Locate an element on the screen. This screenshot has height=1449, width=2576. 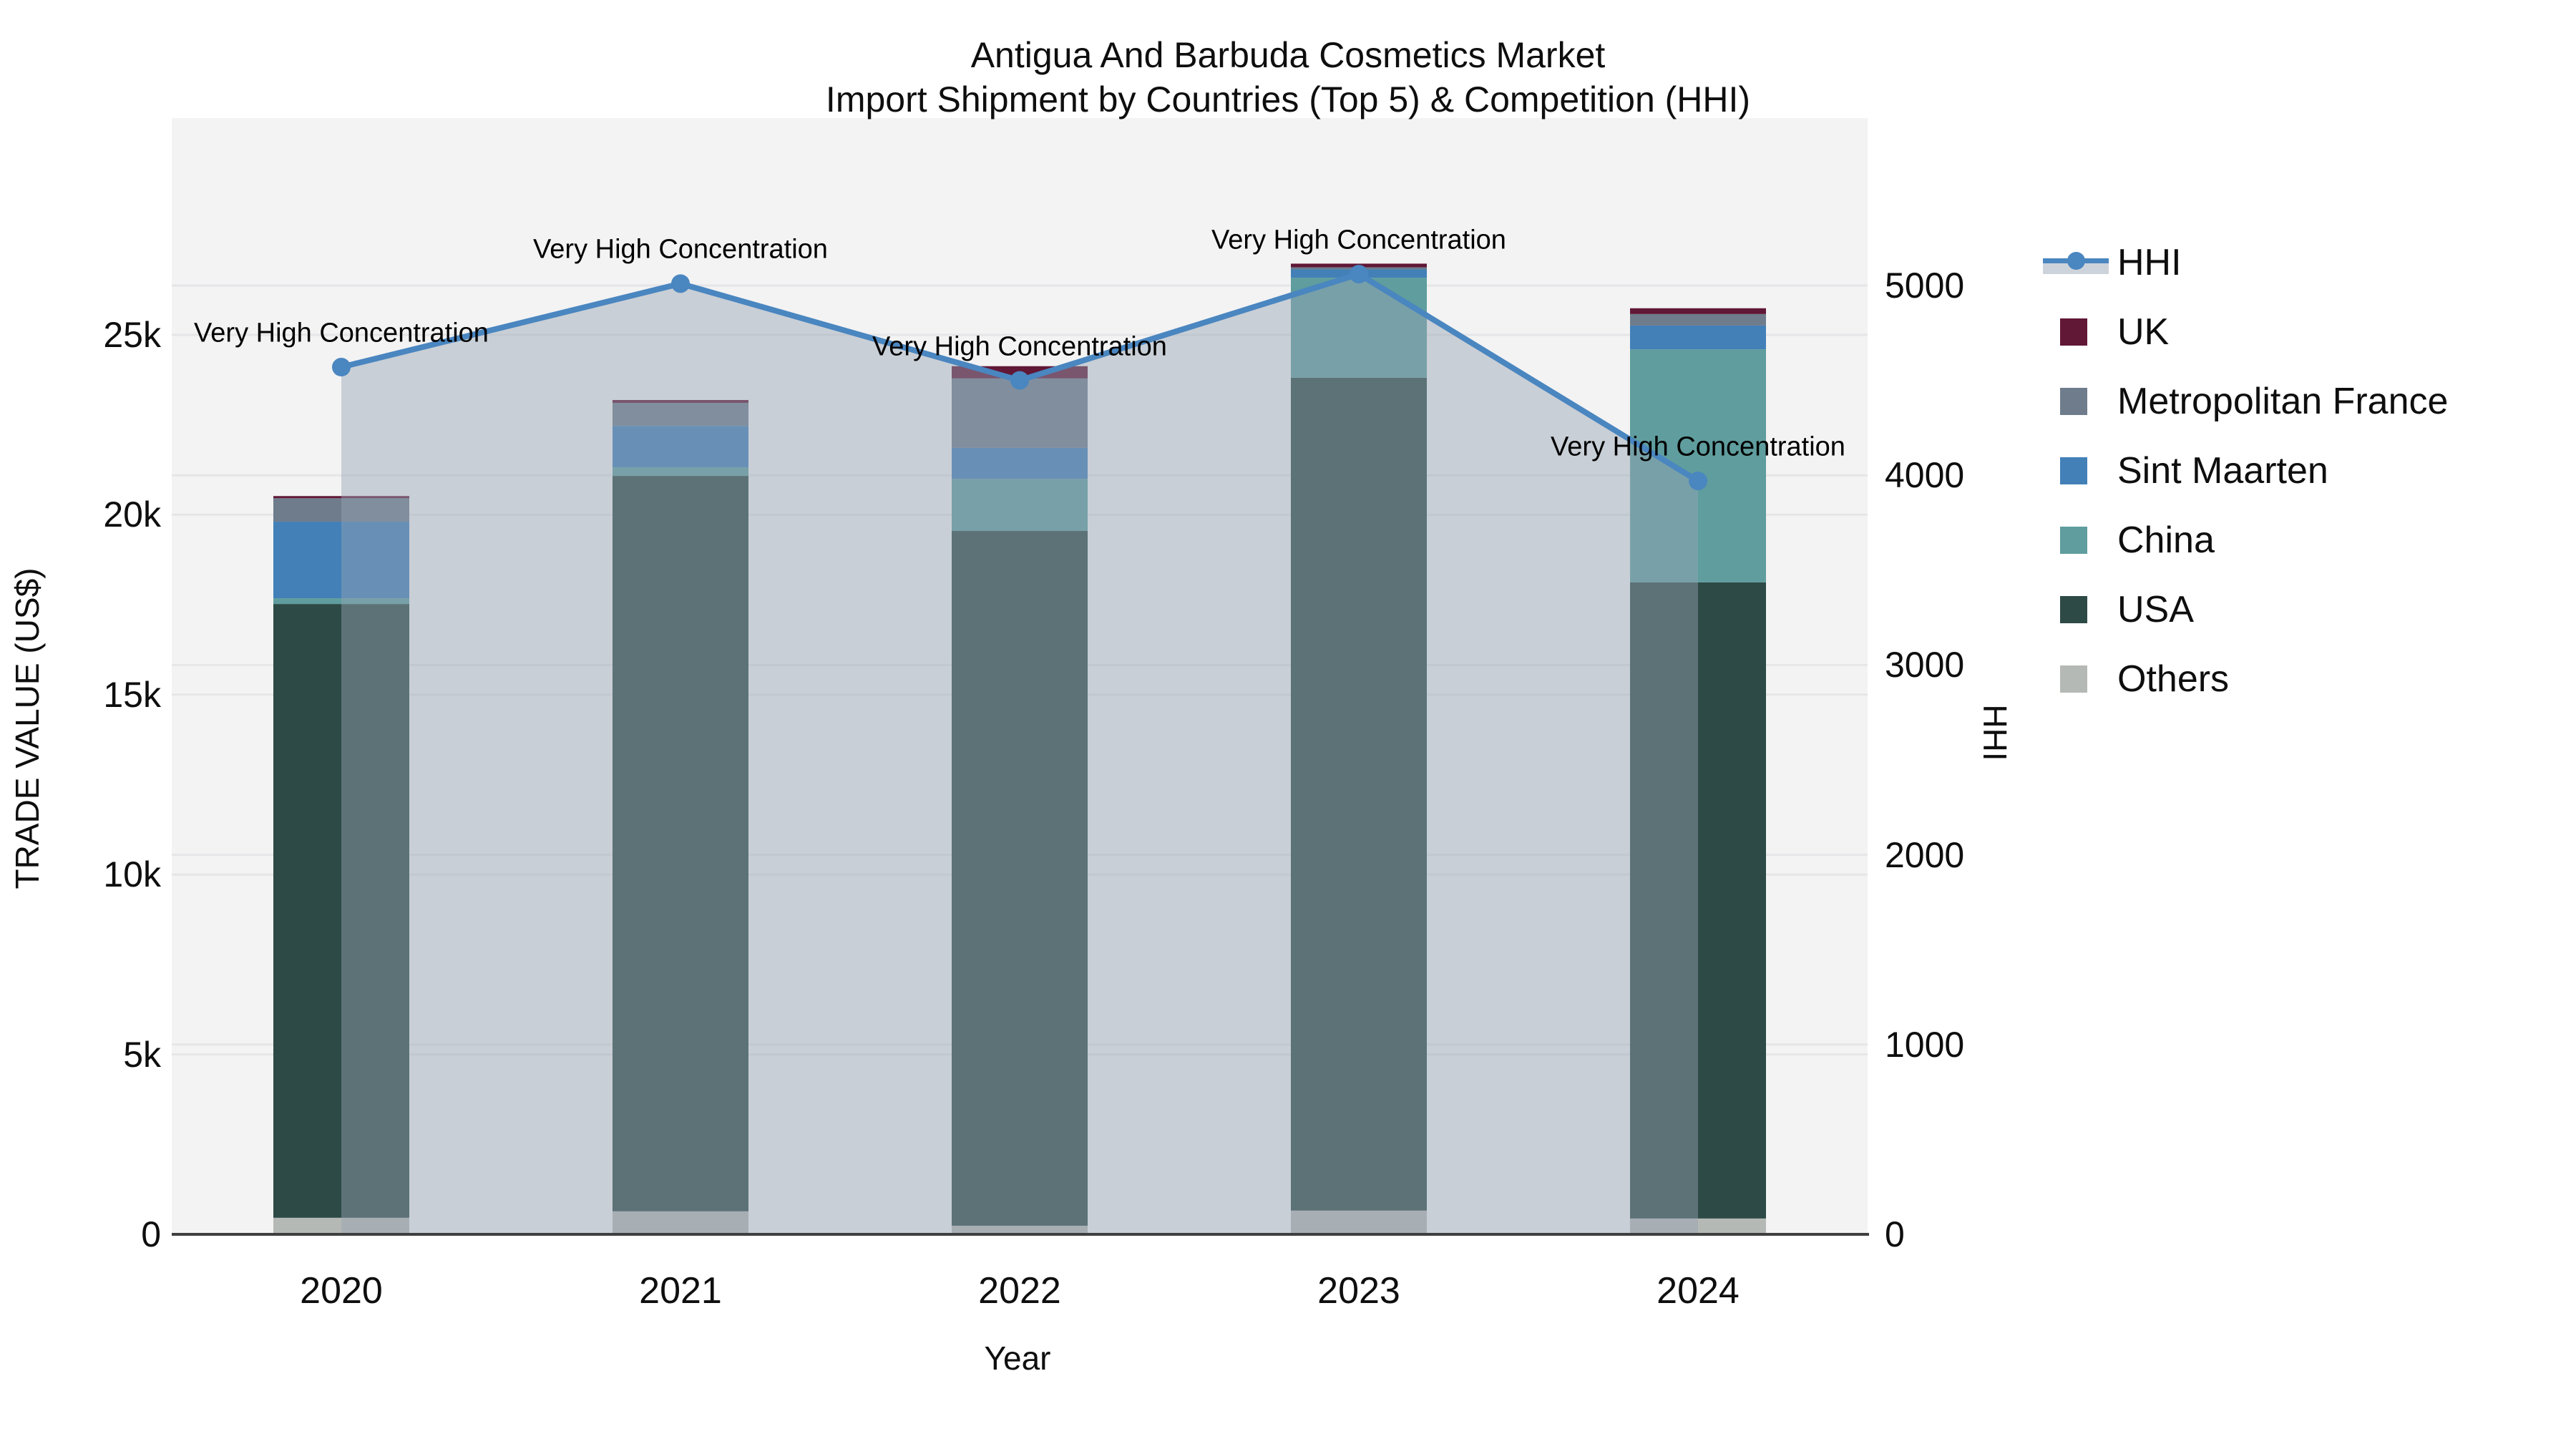
annotation-2022: Very High Concentration is located at coordinates (1019, 346).